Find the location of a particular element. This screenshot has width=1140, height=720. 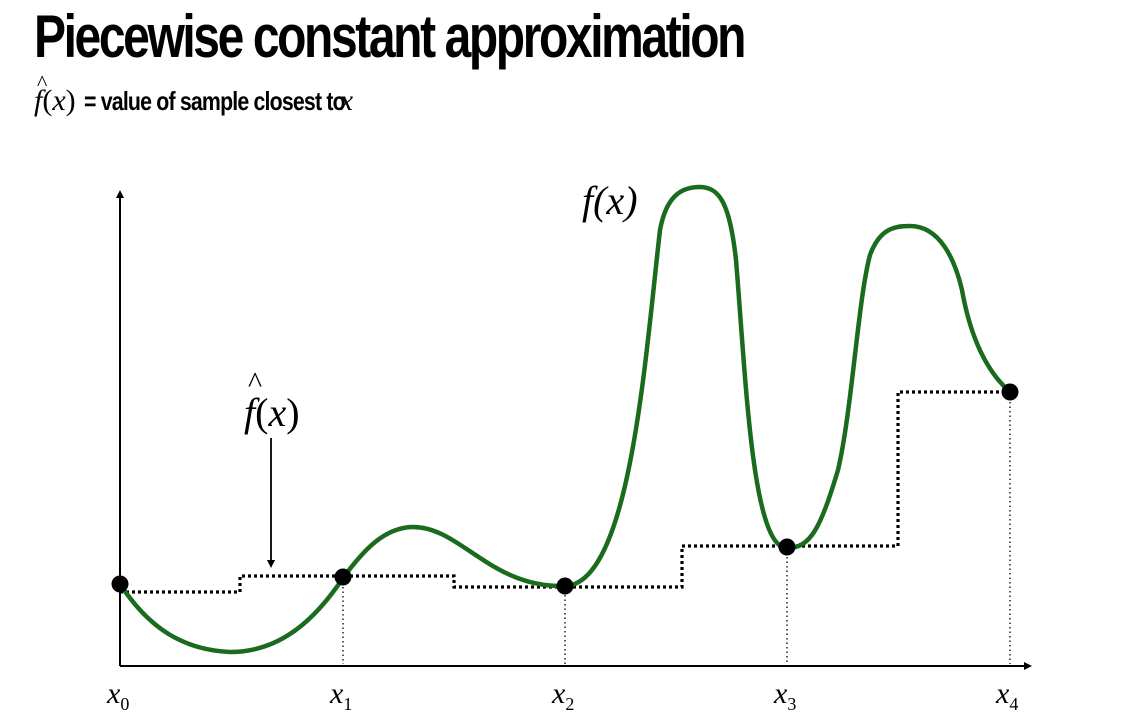

sample-label-1: x1 is located at coordinates (340, 695).